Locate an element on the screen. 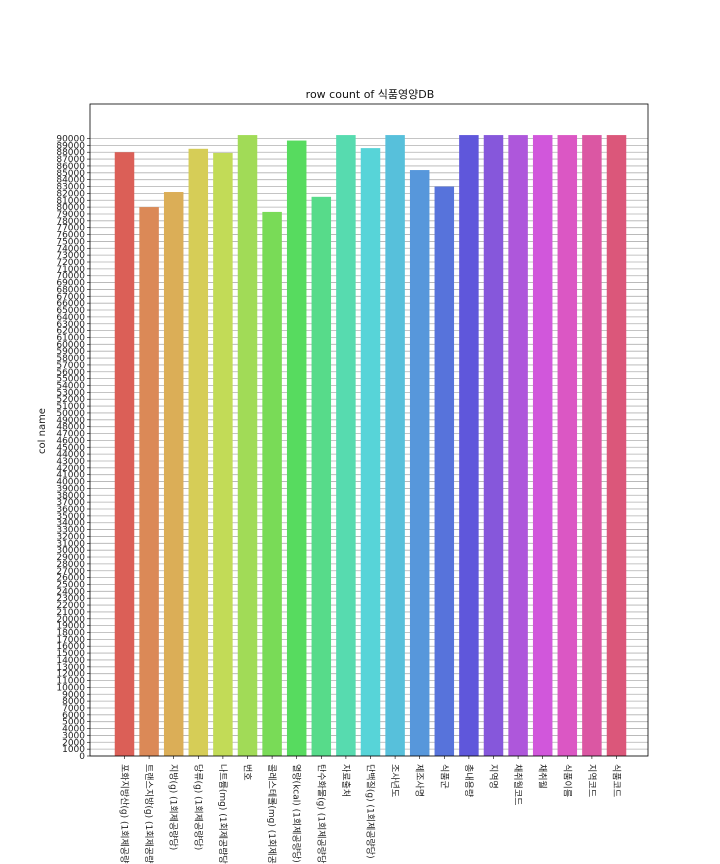 The width and height of the screenshot is (720, 864). y-tick-label: 38000 is located at coordinates (70, 496).